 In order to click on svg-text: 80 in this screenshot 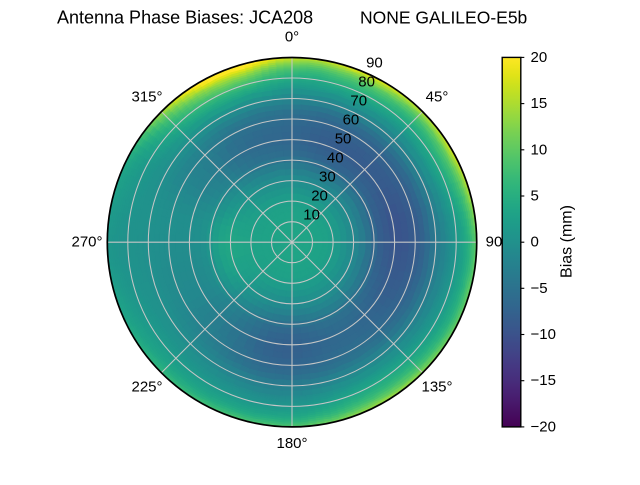, I will do `click(366, 82)`.